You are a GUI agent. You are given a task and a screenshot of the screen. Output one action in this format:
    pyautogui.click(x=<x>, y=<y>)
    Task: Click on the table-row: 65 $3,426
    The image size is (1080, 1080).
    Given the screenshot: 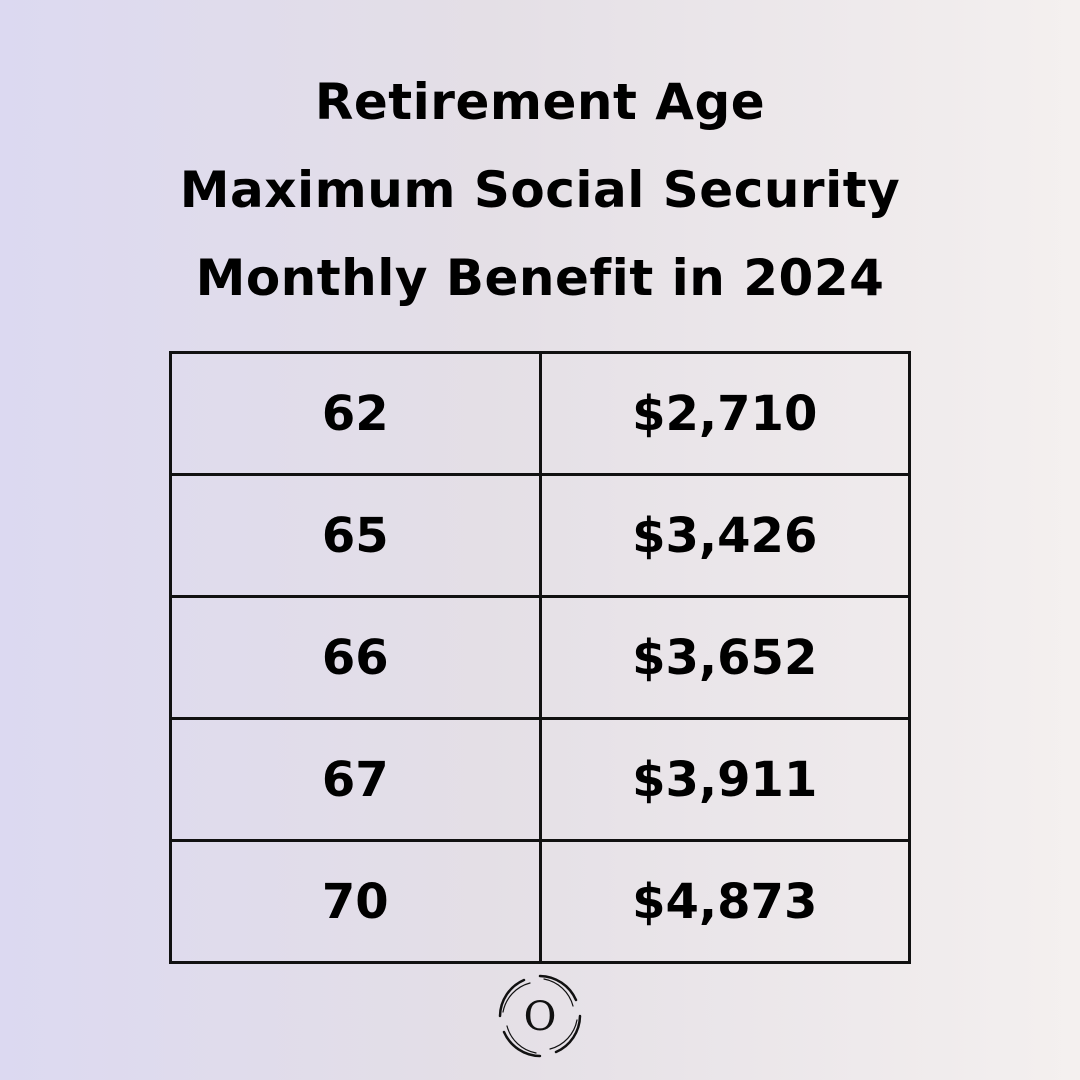 What is the action you would take?
    pyautogui.click(x=540, y=535)
    